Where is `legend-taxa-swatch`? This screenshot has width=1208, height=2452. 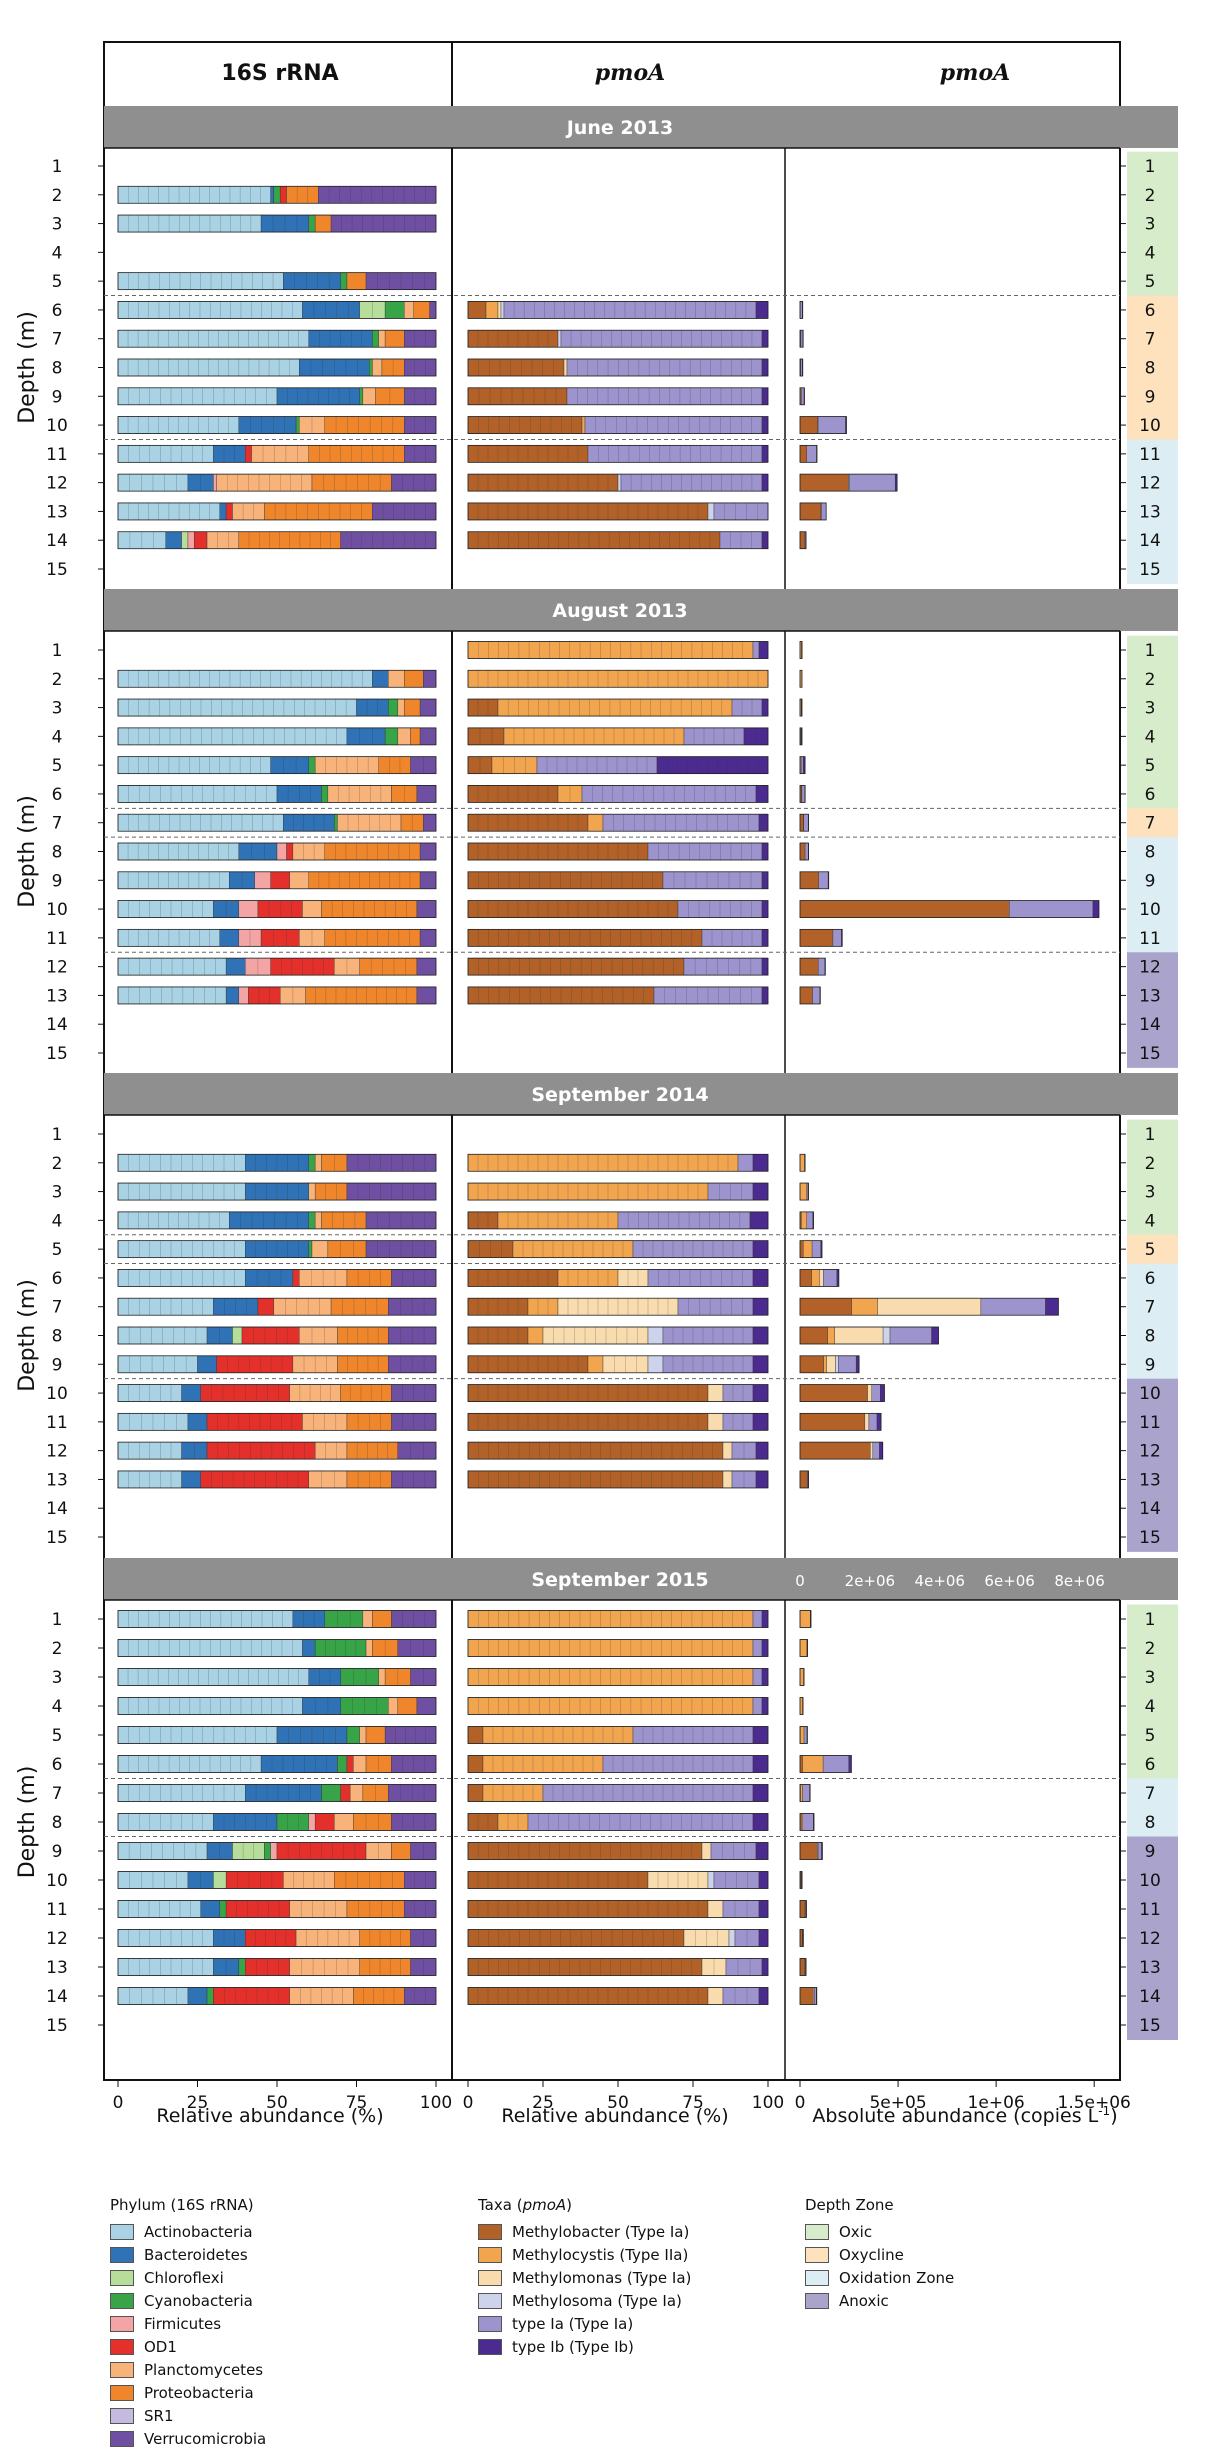 legend-taxa-swatch is located at coordinates (490, 2231).